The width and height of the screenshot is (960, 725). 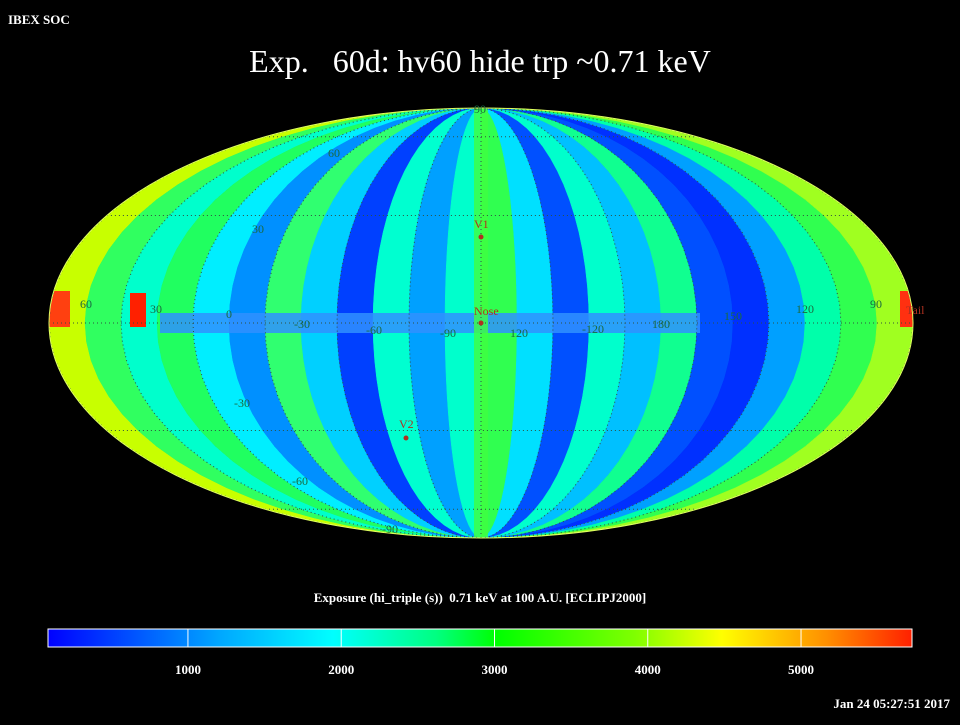 What do you see at coordinates (341, 669) in the screenshot?
I see `colorbar-tick-label: 2000` at bounding box center [341, 669].